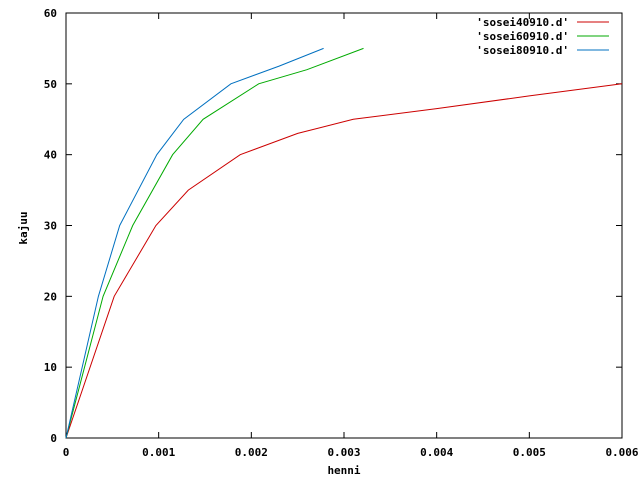 The image size is (640, 480). What do you see at coordinates (522, 36) in the screenshot?
I see `legend-entry-label: 'sosei60910.d'` at bounding box center [522, 36].